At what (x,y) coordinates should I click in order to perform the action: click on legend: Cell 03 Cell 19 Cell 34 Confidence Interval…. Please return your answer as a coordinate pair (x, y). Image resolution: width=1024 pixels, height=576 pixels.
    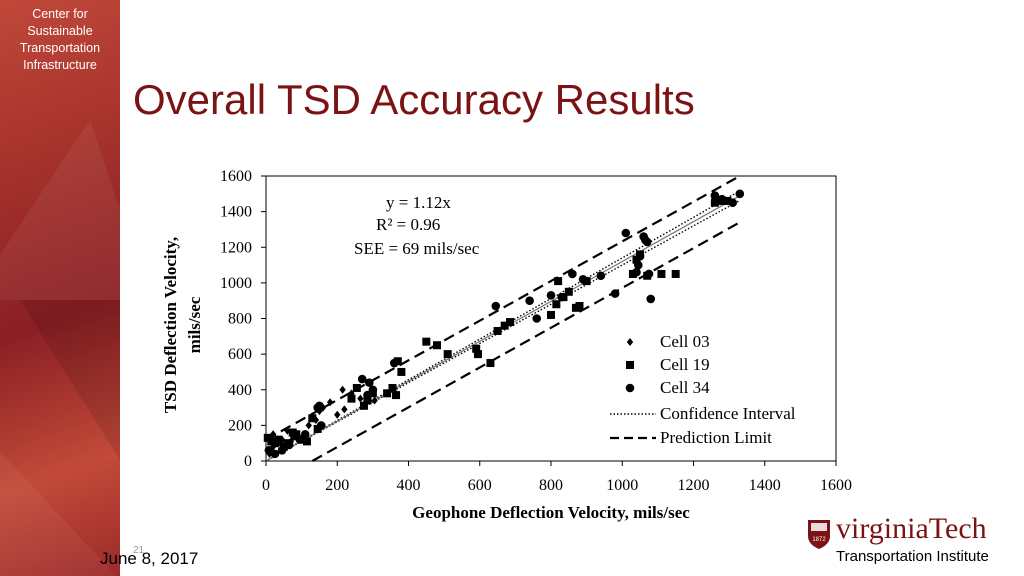
    Looking at the image, I should click on (703, 389).